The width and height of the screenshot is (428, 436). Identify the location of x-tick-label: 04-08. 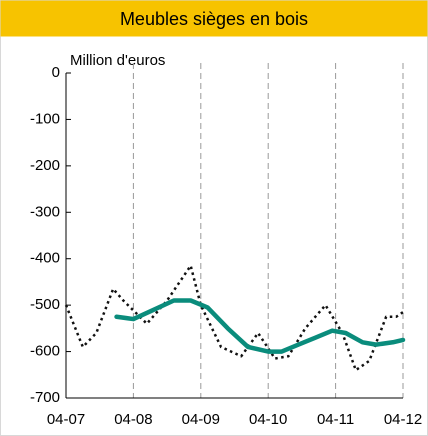
(133, 419).